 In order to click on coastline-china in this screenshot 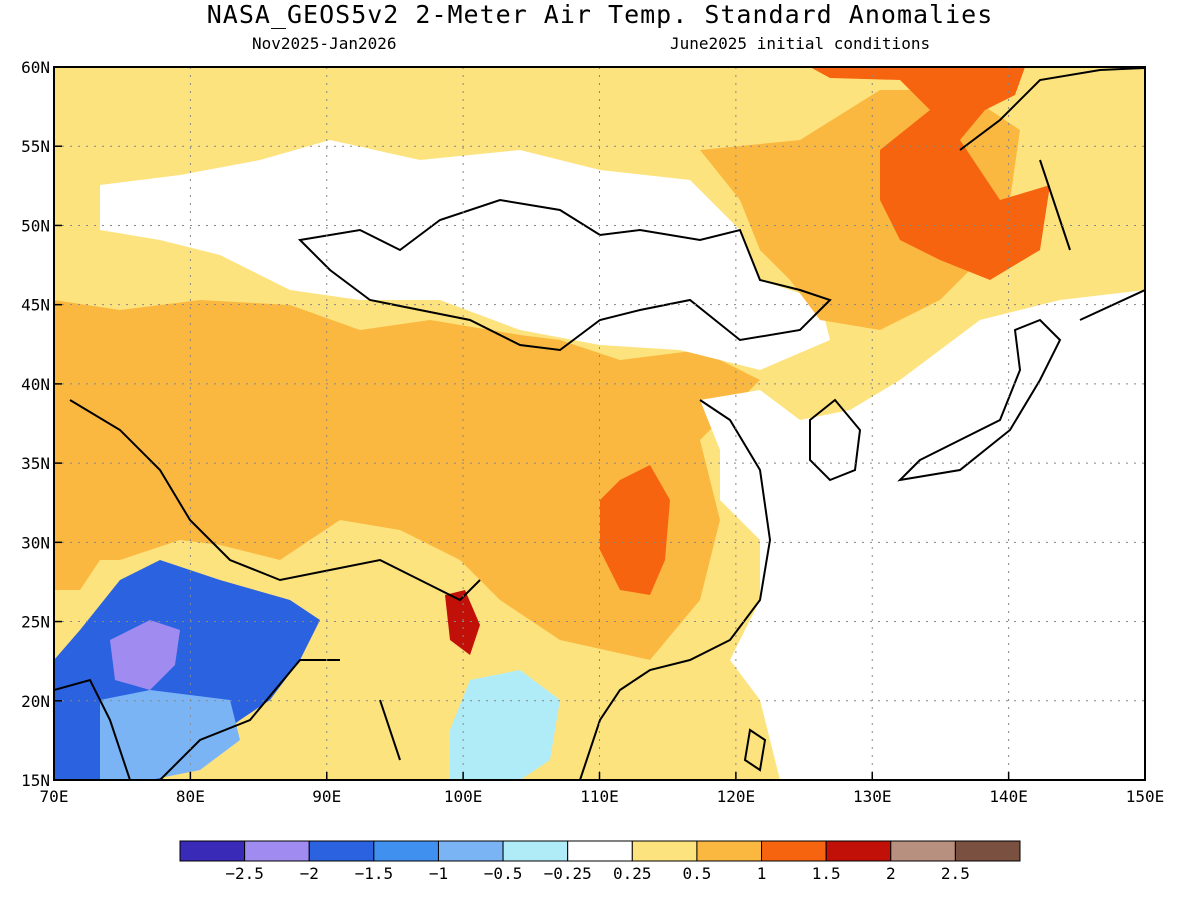, I will do `click(675, 589)`.